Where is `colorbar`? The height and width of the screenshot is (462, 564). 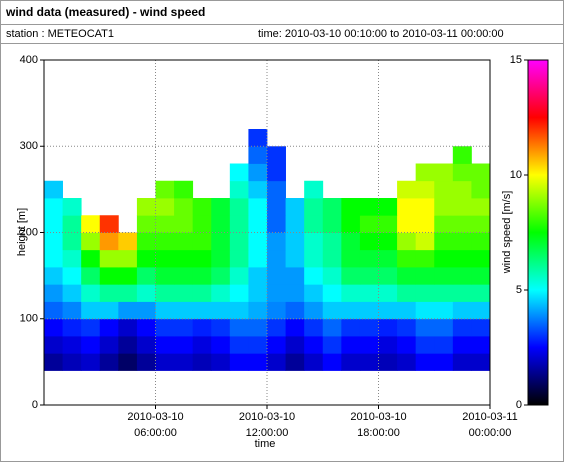 colorbar is located at coordinates (538, 232).